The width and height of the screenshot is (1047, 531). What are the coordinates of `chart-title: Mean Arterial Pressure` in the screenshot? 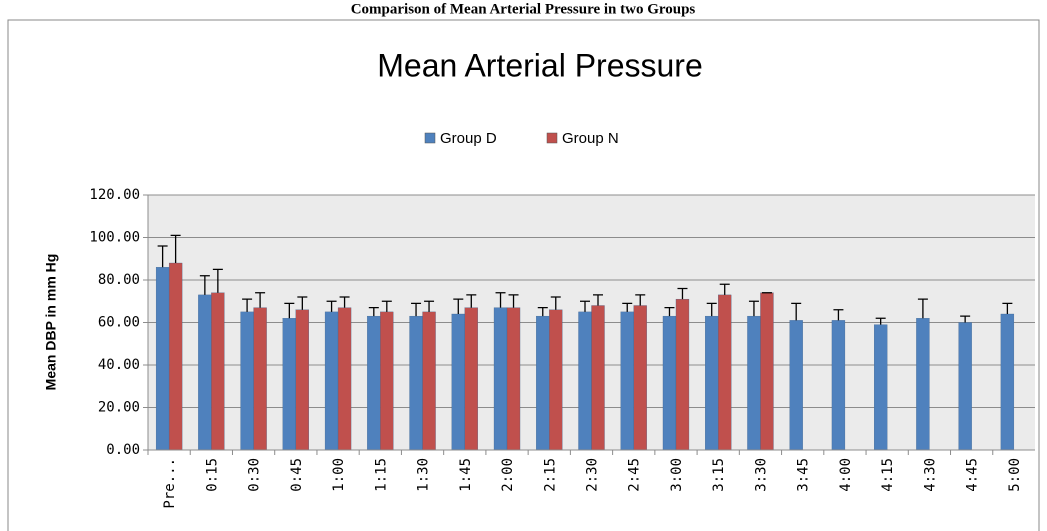 It's located at (539, 65).